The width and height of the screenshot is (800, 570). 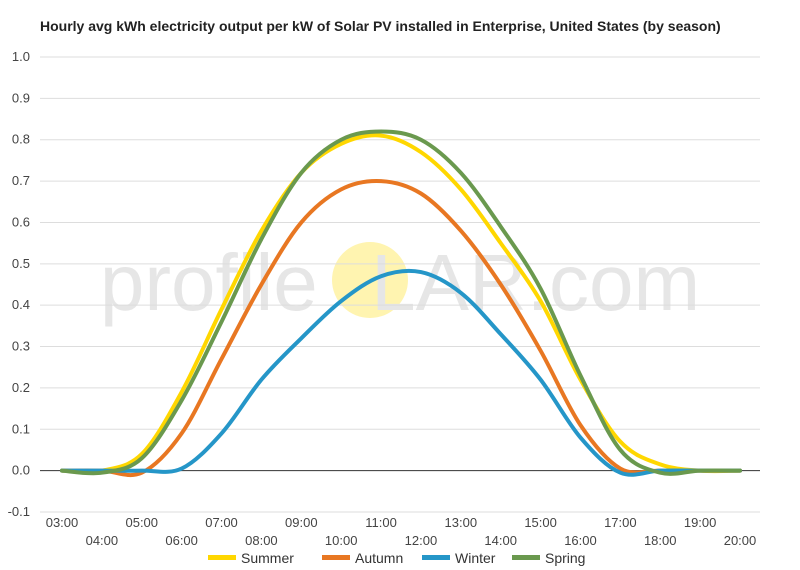 What do you see at coordinates (700, 522) in the screenshot?
I see `x-tick-label: 19:00` at bounding box center [700, 522].